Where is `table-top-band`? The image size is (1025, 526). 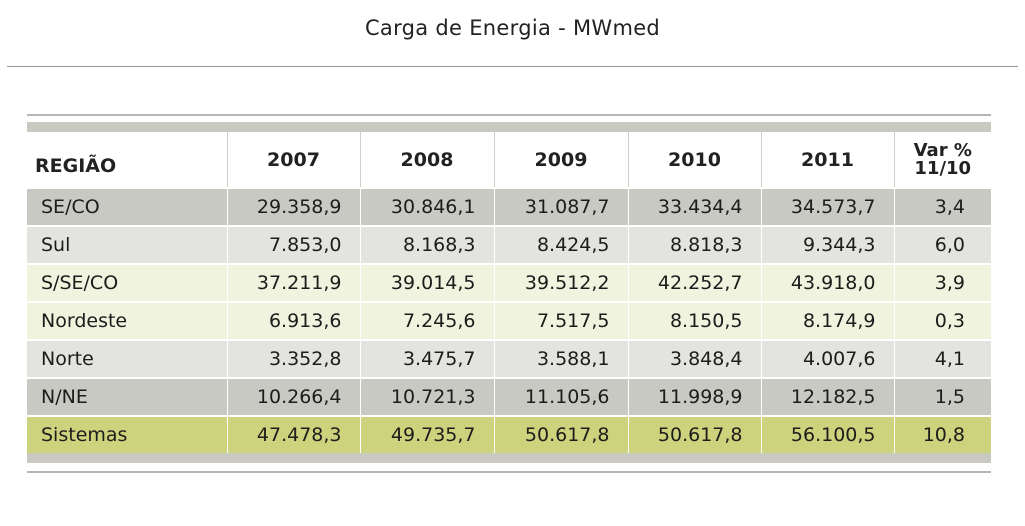
table-top-band is located at coordinates (509, 127).